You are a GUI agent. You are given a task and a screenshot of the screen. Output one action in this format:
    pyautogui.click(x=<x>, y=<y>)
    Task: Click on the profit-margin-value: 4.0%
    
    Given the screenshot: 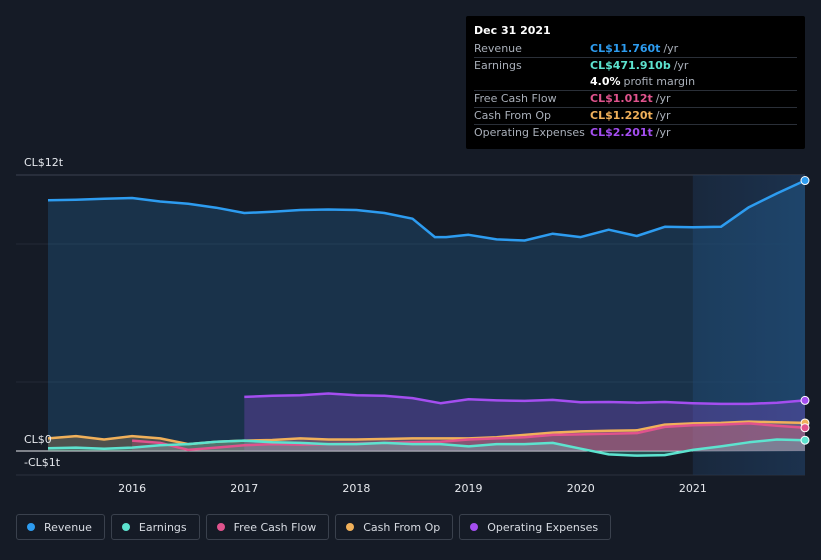 What is the action you would take?
    pyautogui.click(x=605, y=81)
    